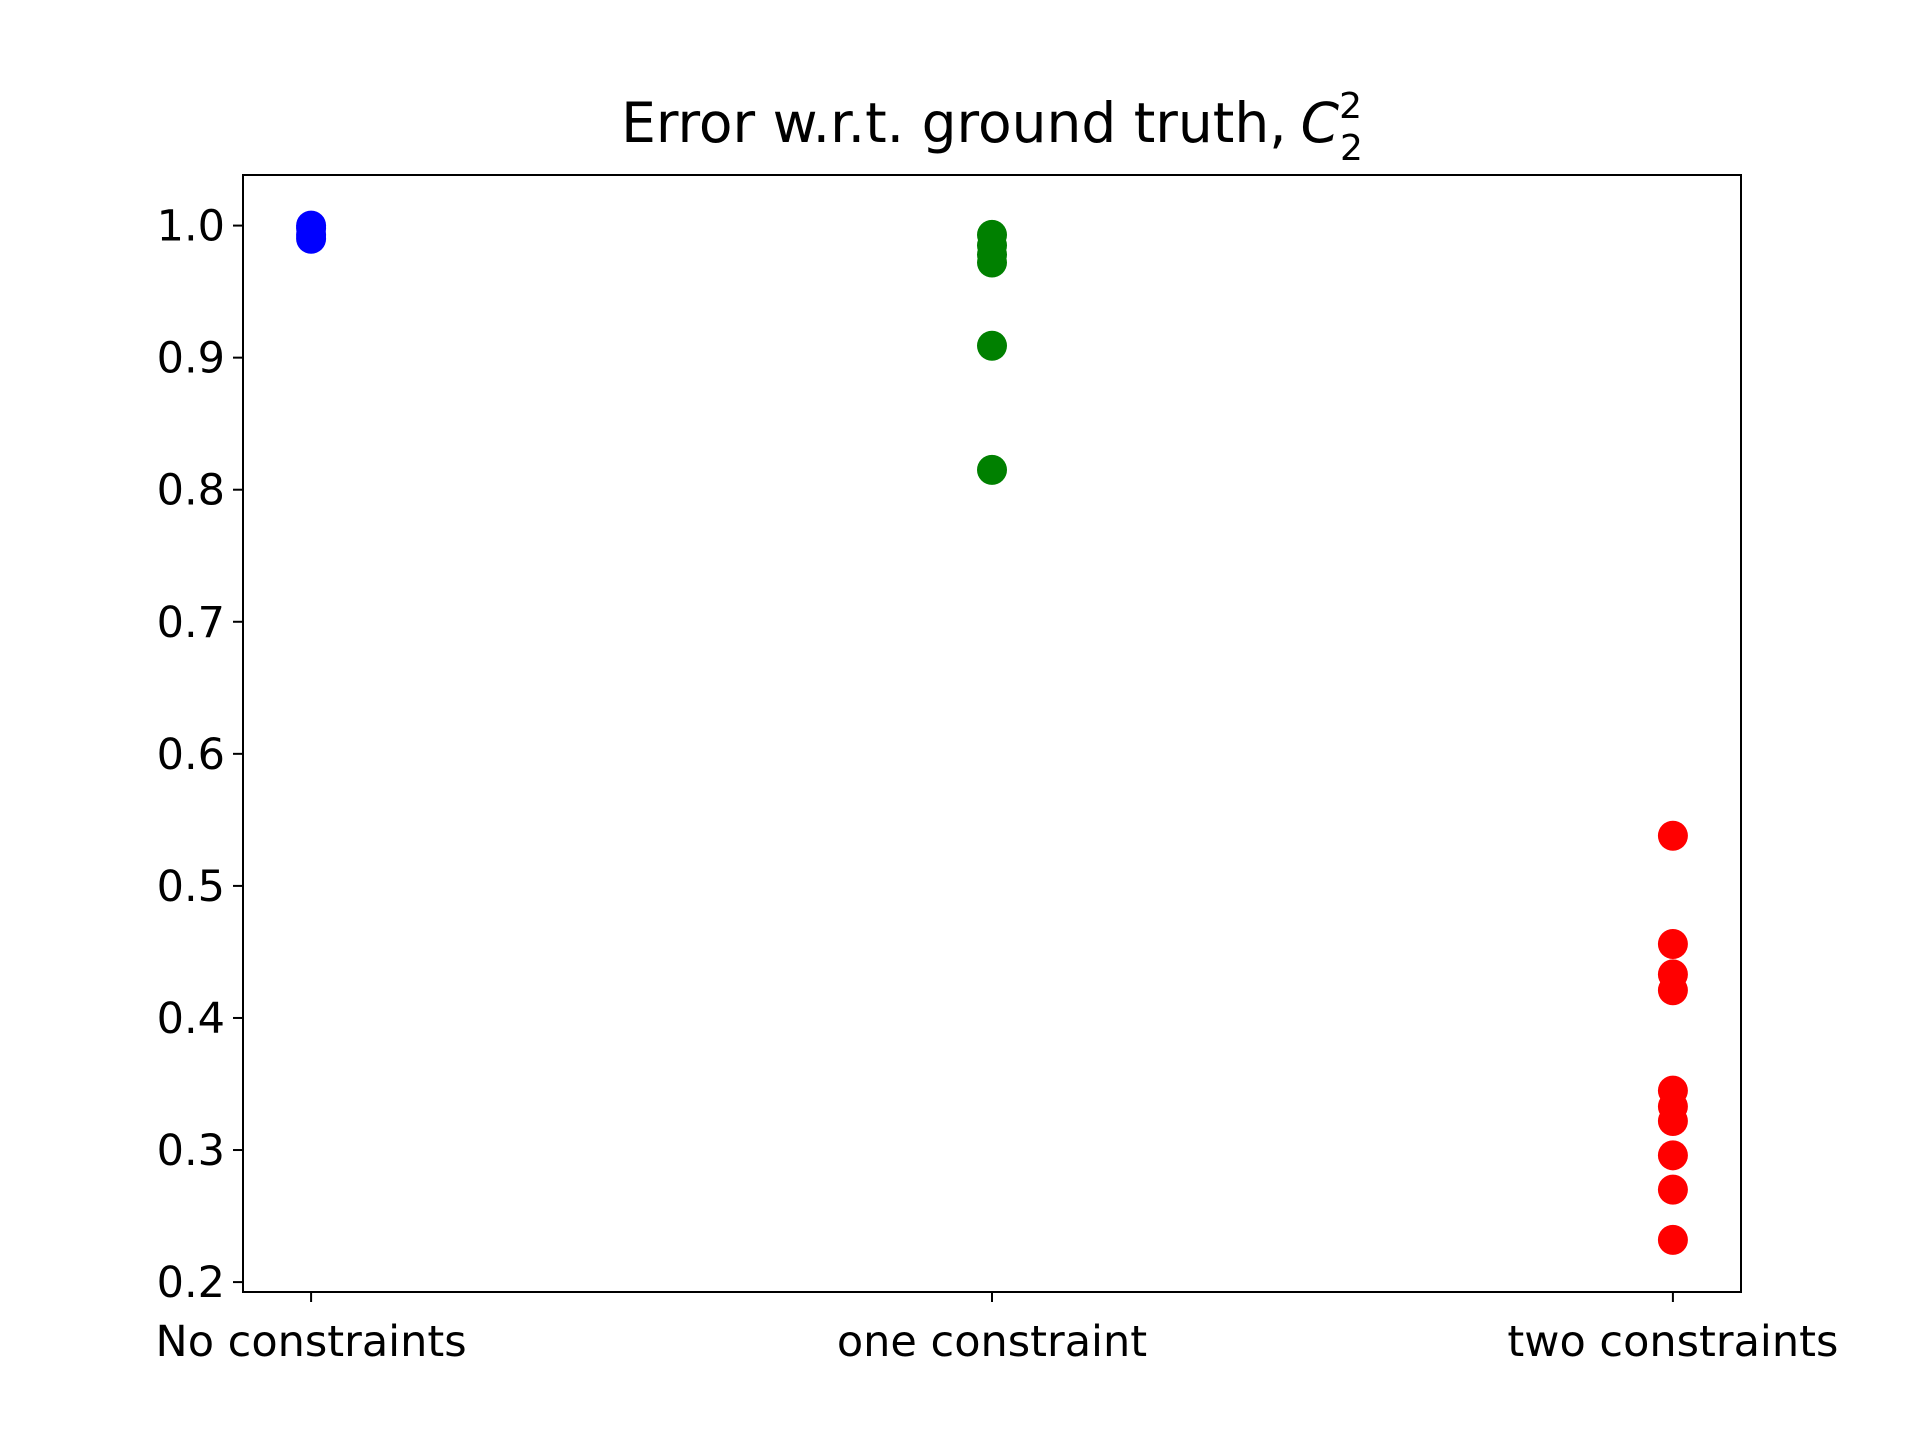 The width and height of the screenshot is (1920, 1440). Describe the element at coordinates (1350, 106) in the screenshot. I see `title-math-sup: 2` at that location.